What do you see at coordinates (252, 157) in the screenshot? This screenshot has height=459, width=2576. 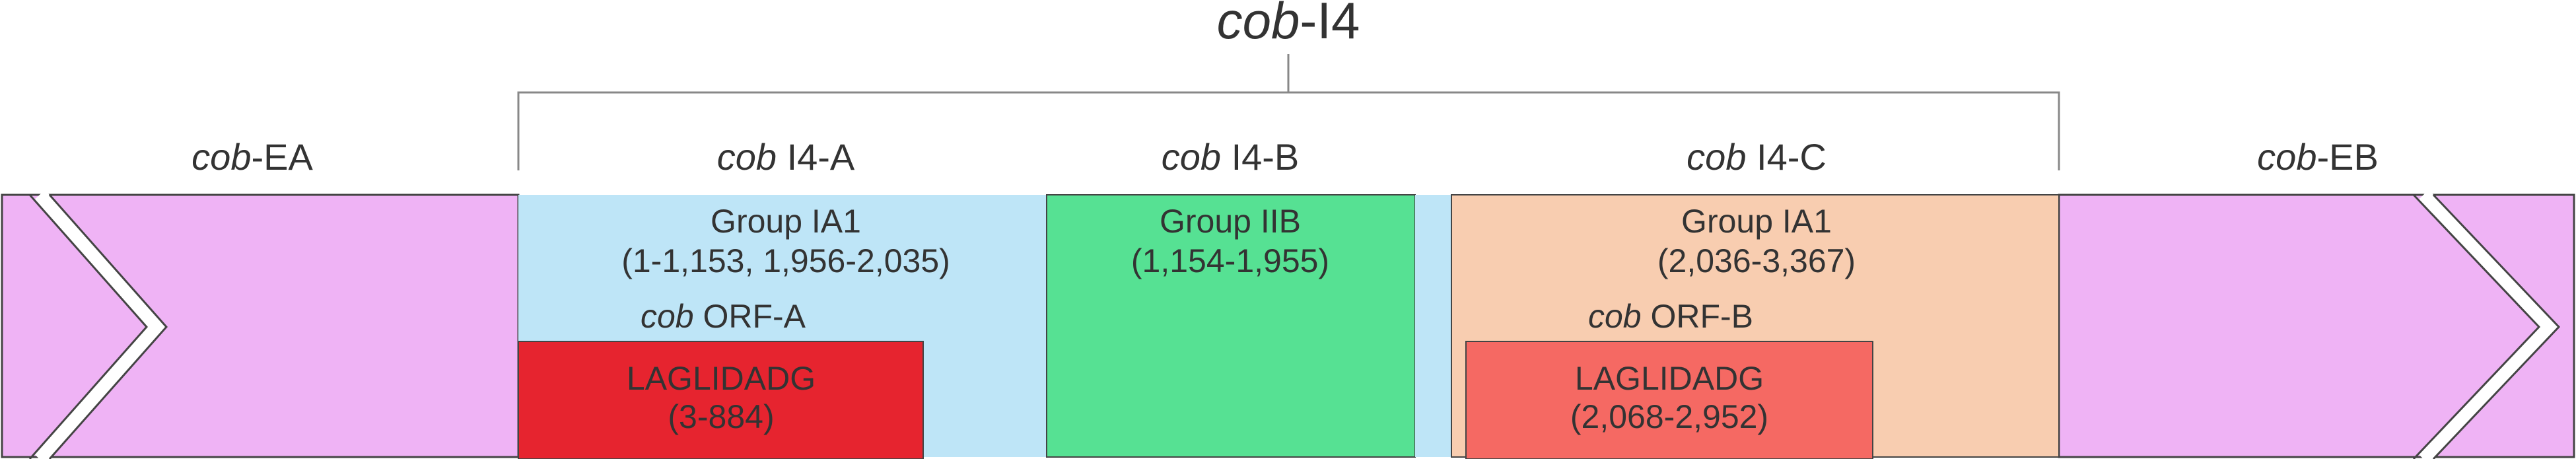 I see `exon-ea-label: cob-EA` at bounding box center [252, 157].